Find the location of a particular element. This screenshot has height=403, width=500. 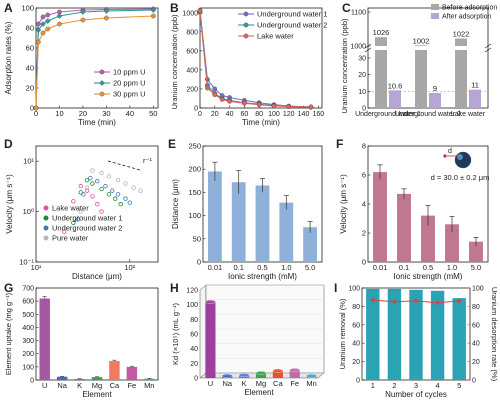

series-line is located at coordinates (255, 59).